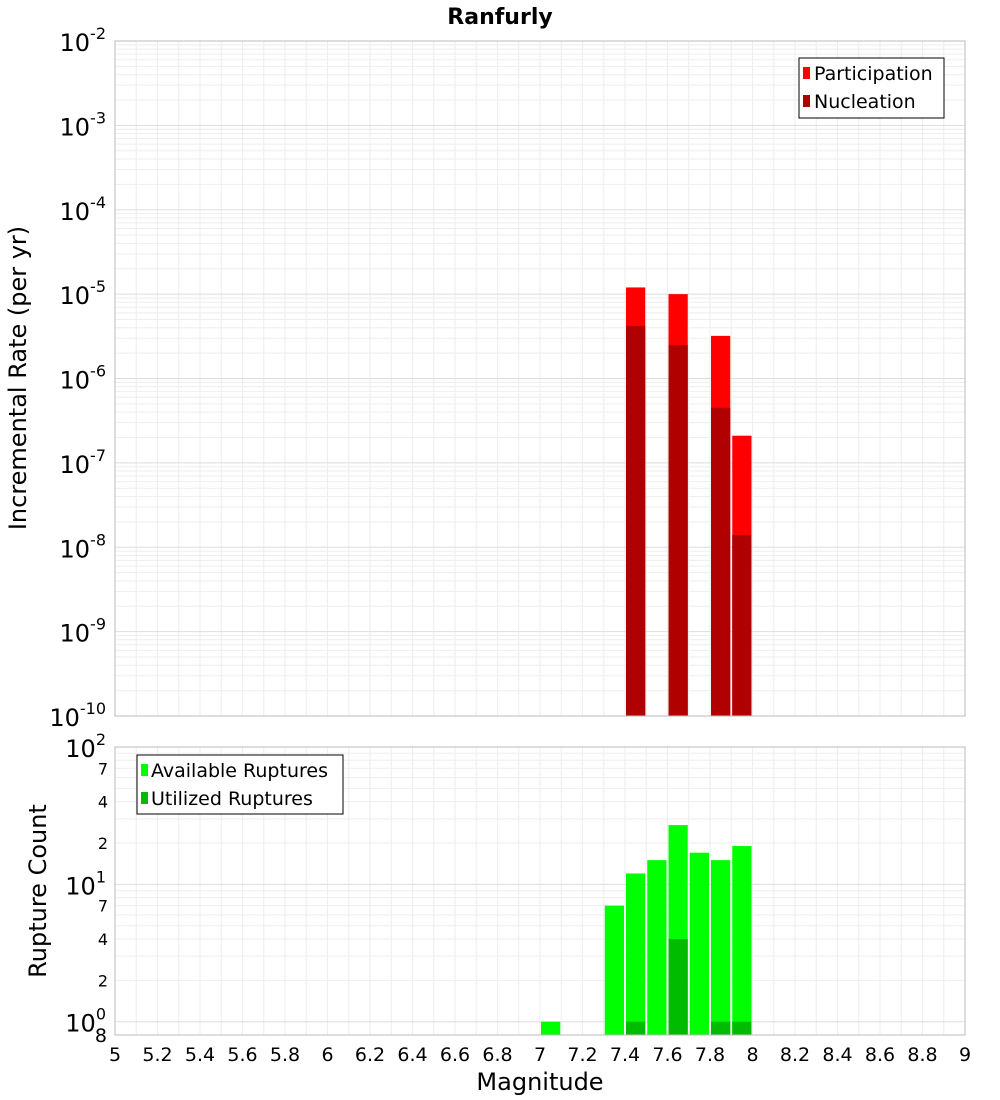 The image size is (1000, 1100). What do you see at coordinates (795, 1055) in the screenshot?
I see `x-tick-16: 8.2` at bounding box center [795, 1055].